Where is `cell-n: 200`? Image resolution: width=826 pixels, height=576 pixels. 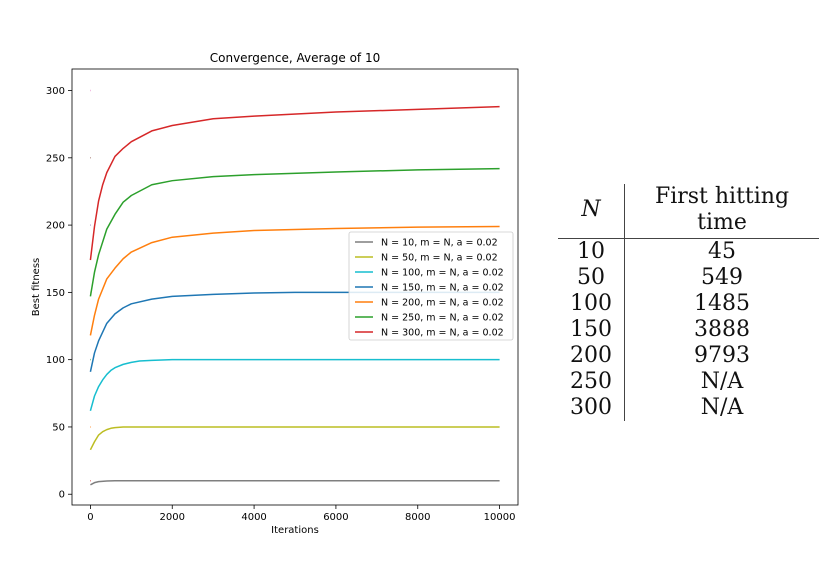 cell-n: 200 is located at coordinates (591, 356).